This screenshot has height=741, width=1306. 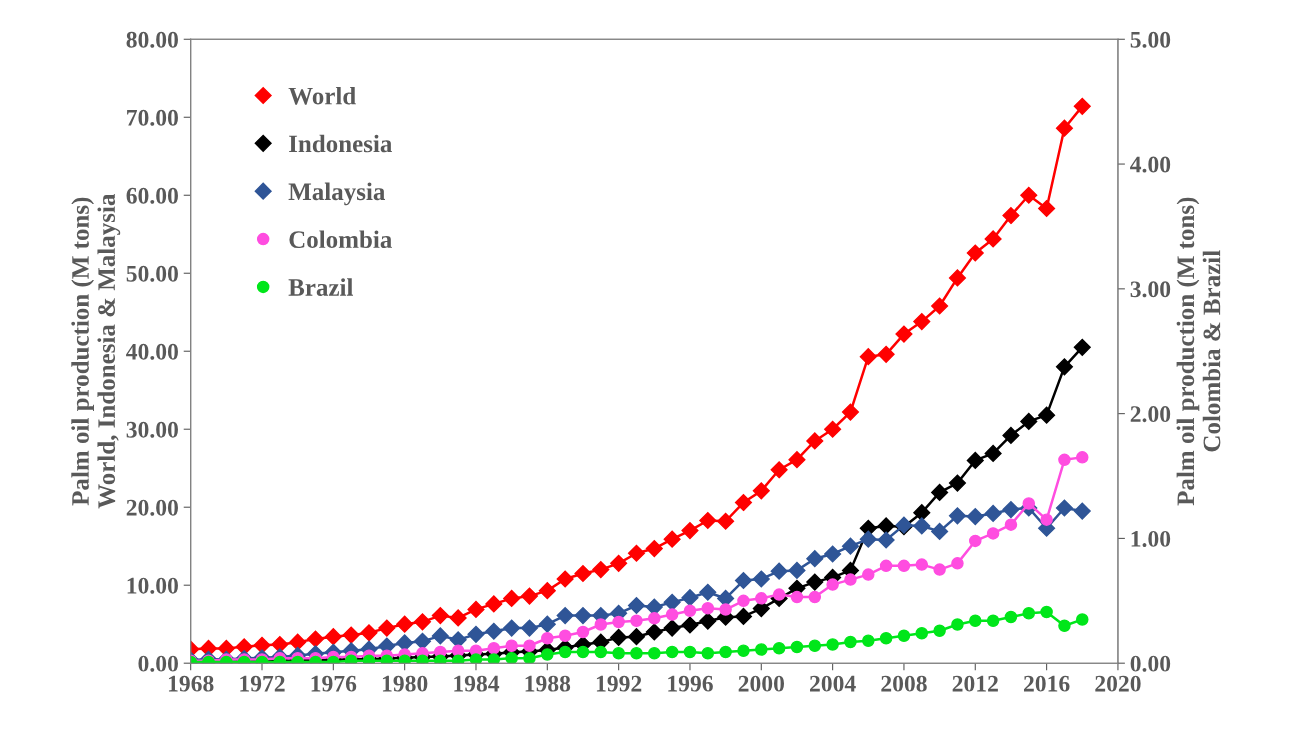 I want to click on y2-tick-label: 3.00, so click(x=1150, y=289).